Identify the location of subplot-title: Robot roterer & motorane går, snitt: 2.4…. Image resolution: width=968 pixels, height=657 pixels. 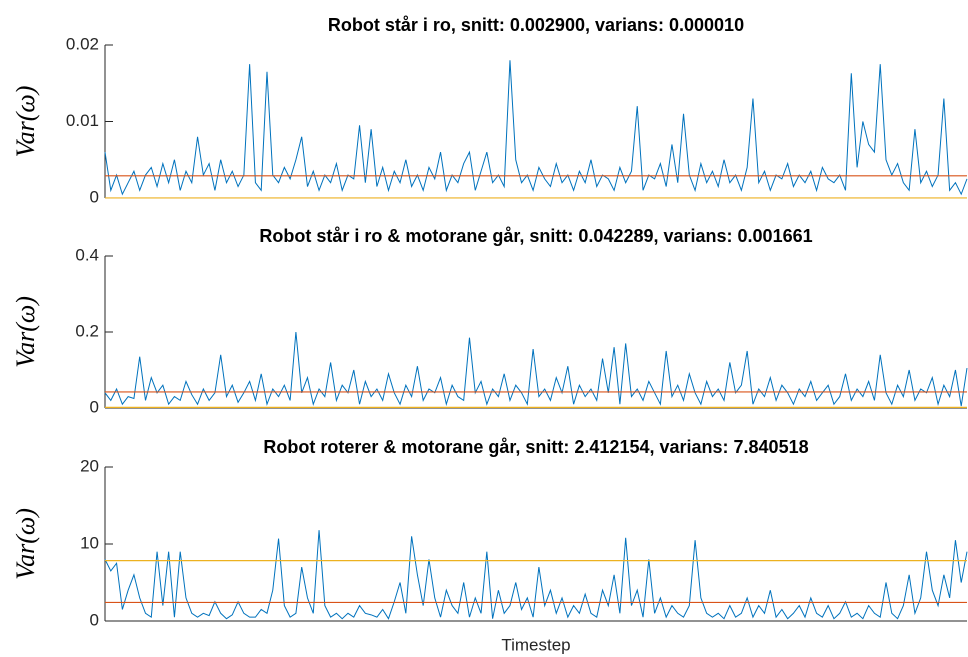
(535, 447).